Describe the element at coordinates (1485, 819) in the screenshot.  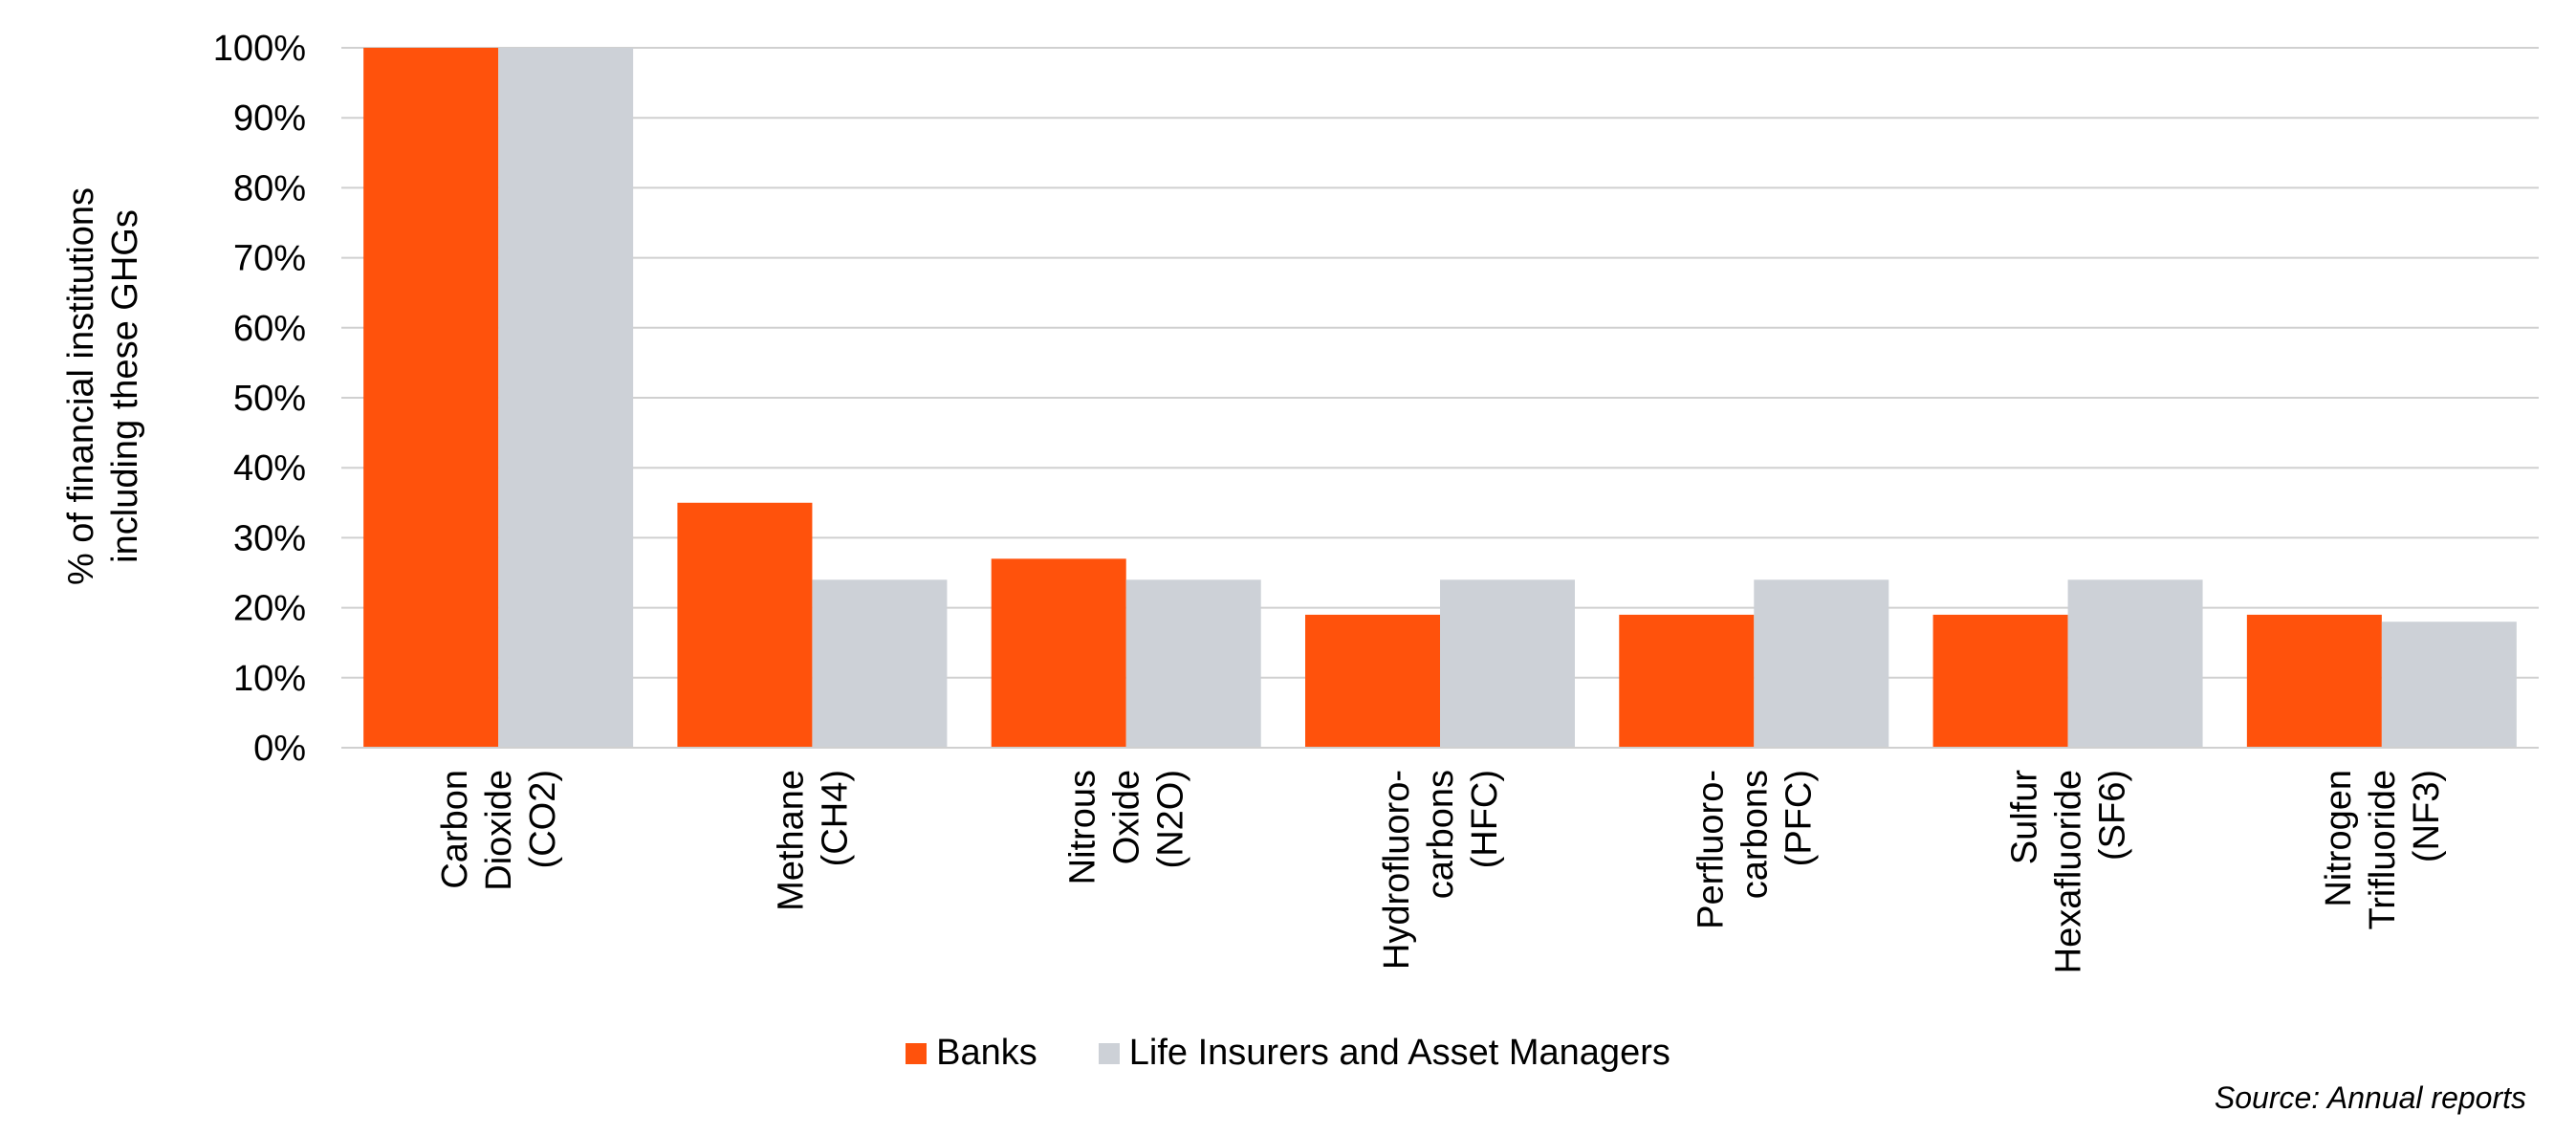
I see `category-label-3-line-2: (HFC)` at that location.